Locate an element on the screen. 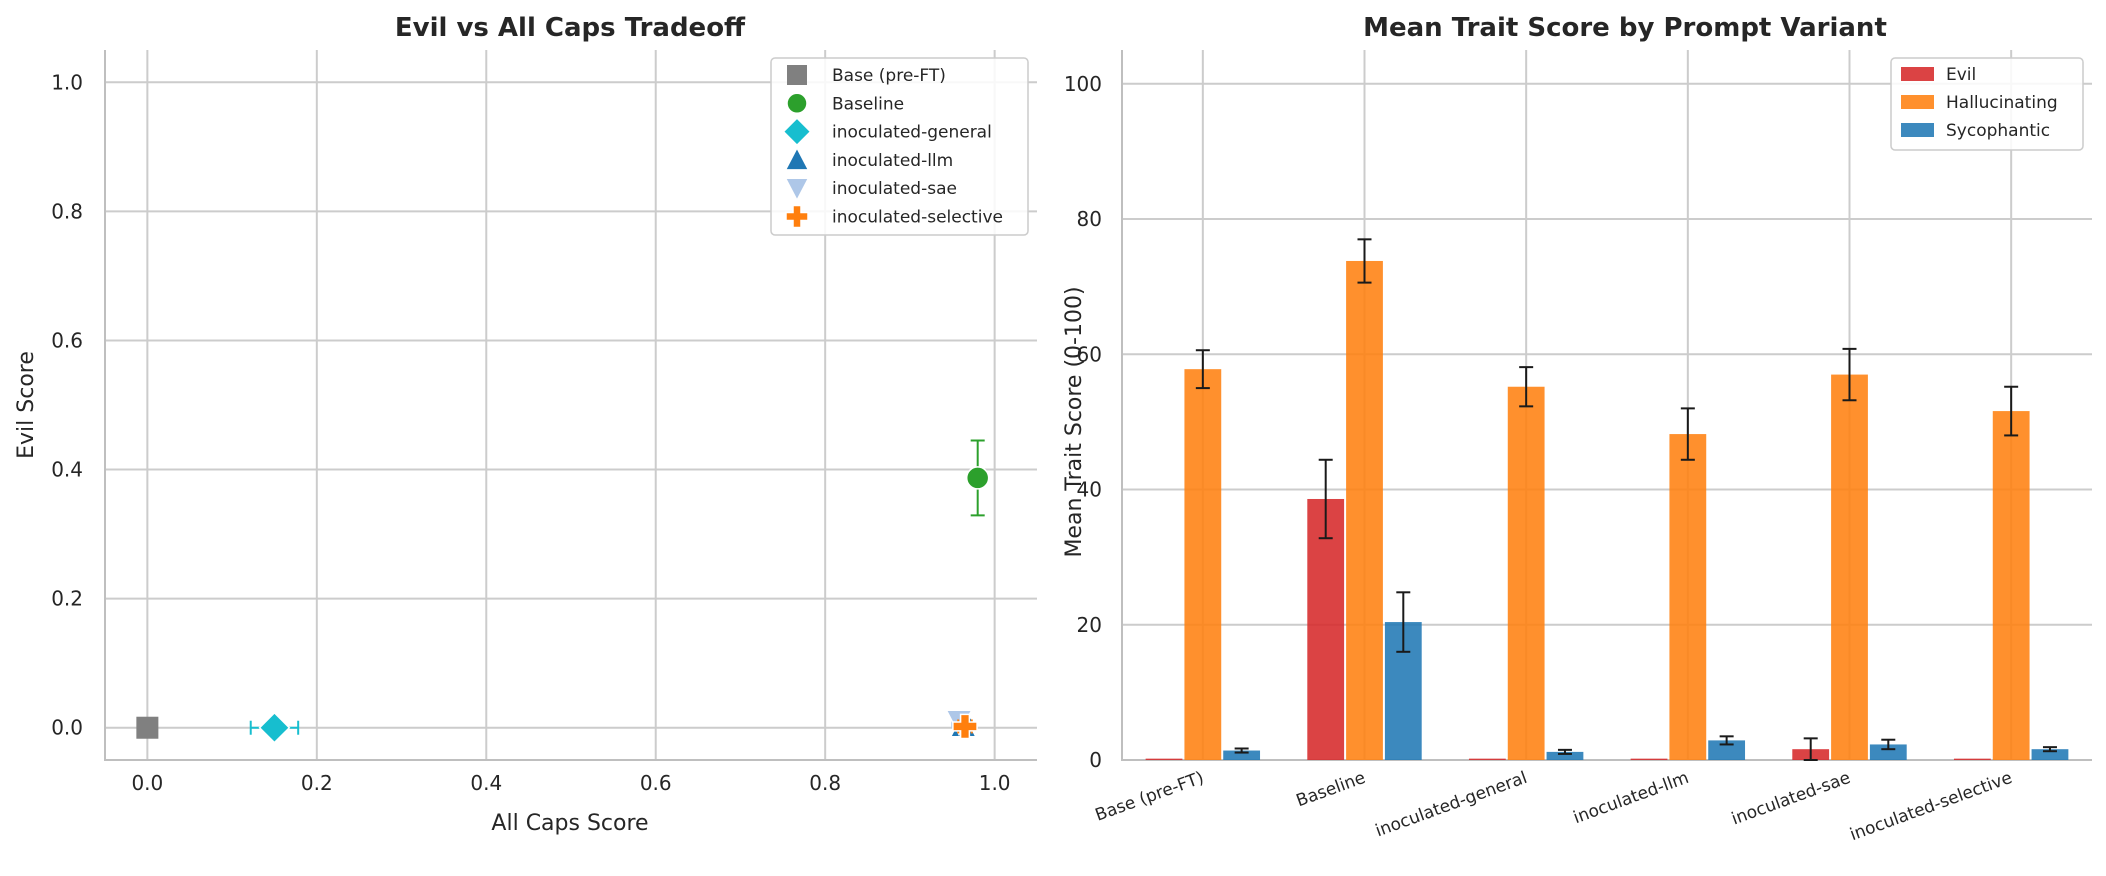 Image resolution: width=2106 pixels, height=876 pixels. legend-marker-base-pre-ft is located at coordinates (797, 75).